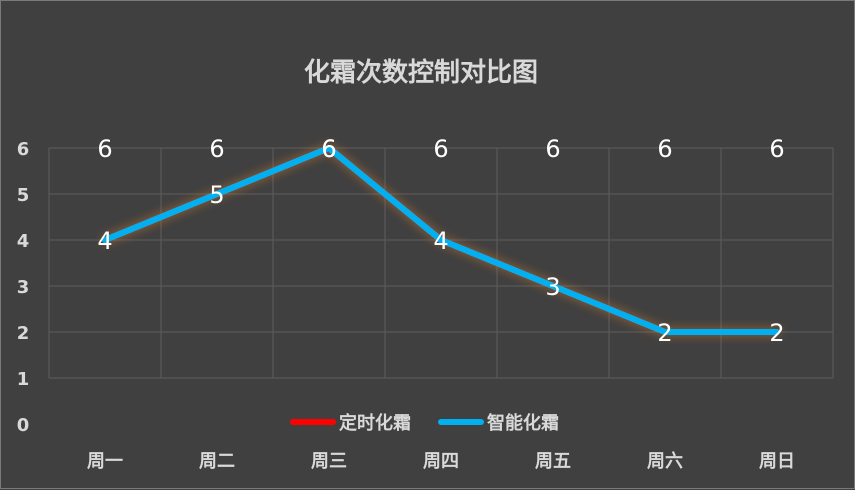  What do you see at coordinates (421, 73) in the screenshot?
I see `chart-title: 化霜次数控制对比图` at bounding box center [421, 73].